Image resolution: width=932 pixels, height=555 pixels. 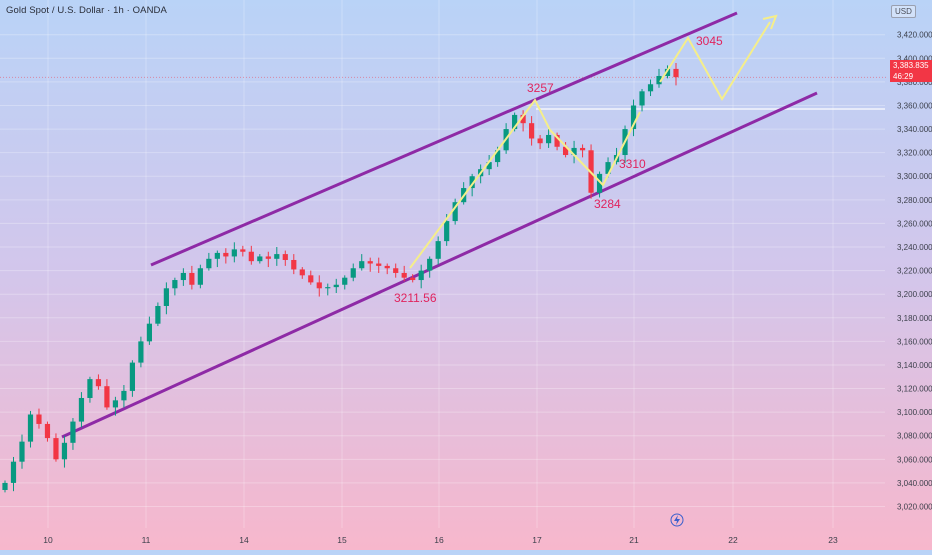 I want to click on annotation-label: 3257, so click(x=540, y=88).